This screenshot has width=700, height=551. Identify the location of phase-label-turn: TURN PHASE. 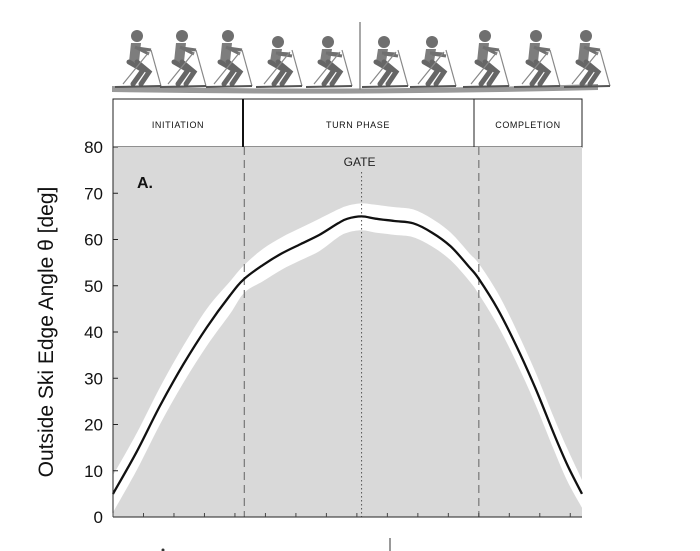
(358, 125).